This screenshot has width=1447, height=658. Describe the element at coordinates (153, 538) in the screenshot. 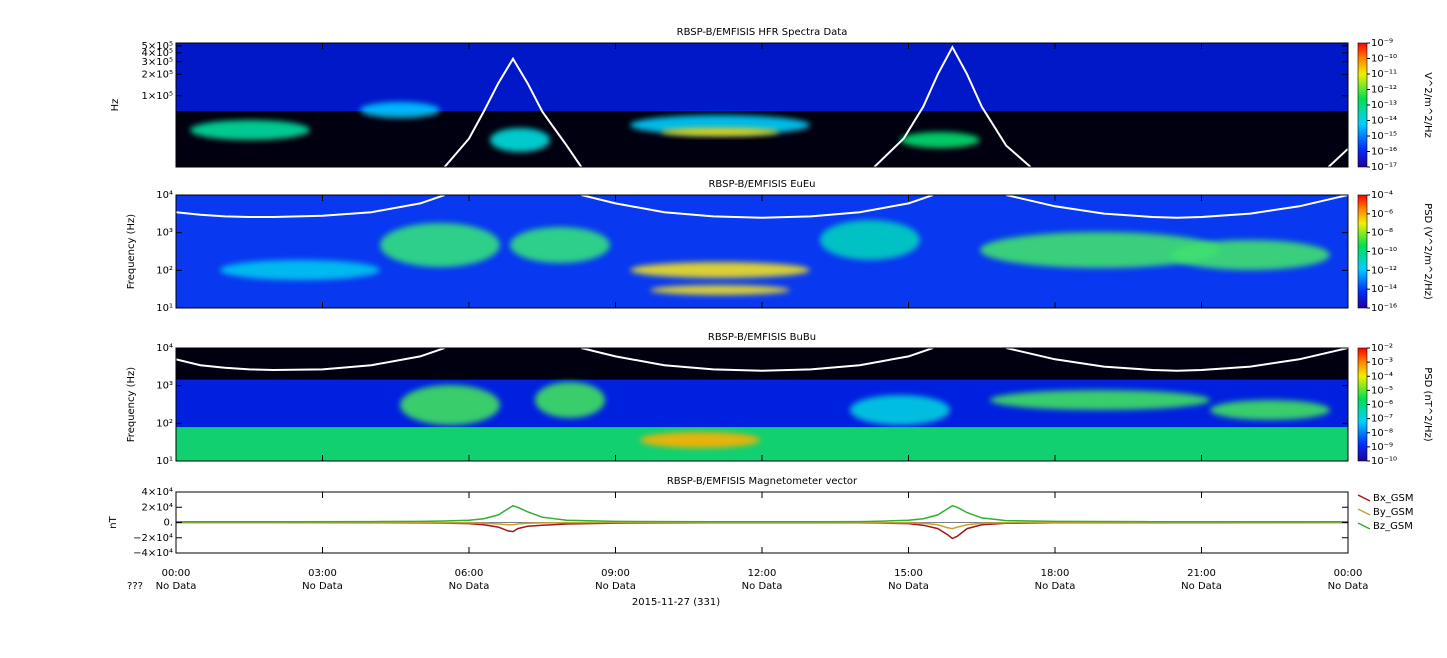

I see `y-tick-label: −2×10⁴` at that location.